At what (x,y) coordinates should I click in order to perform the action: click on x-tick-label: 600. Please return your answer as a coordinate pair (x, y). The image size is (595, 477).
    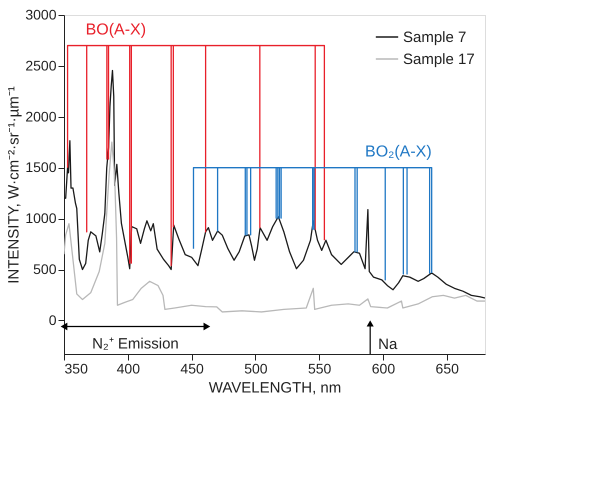
    Looking at the image, I should click on (384, 368).